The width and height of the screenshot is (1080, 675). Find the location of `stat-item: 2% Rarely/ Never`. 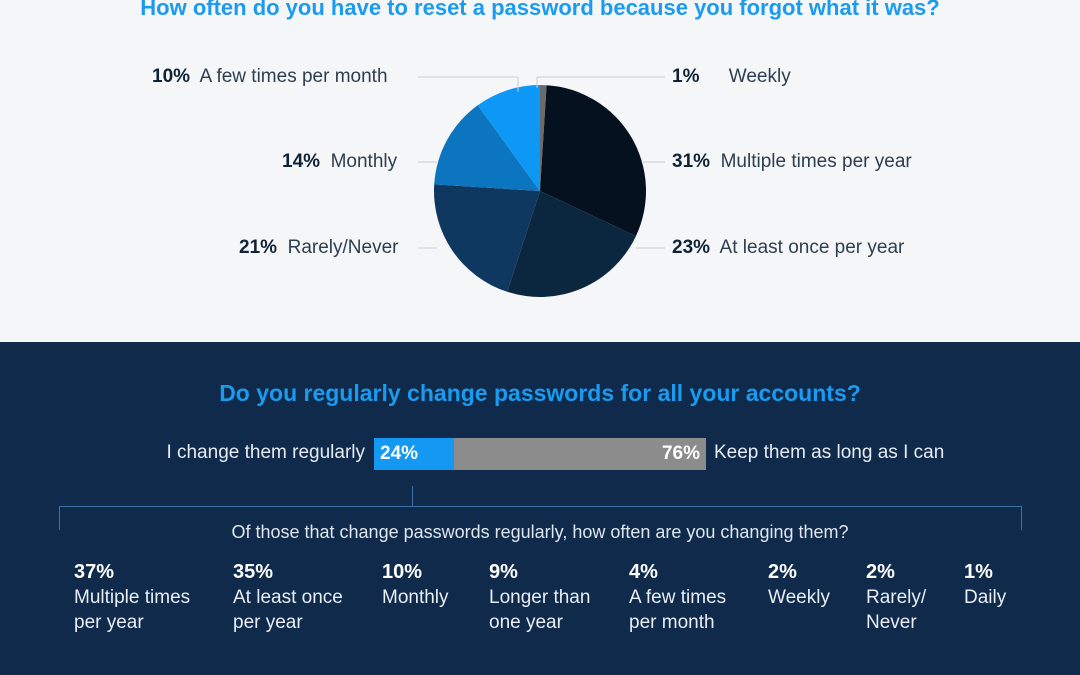

stat-item: 2% Rarely/ Never is located at coordinates (906, 597).